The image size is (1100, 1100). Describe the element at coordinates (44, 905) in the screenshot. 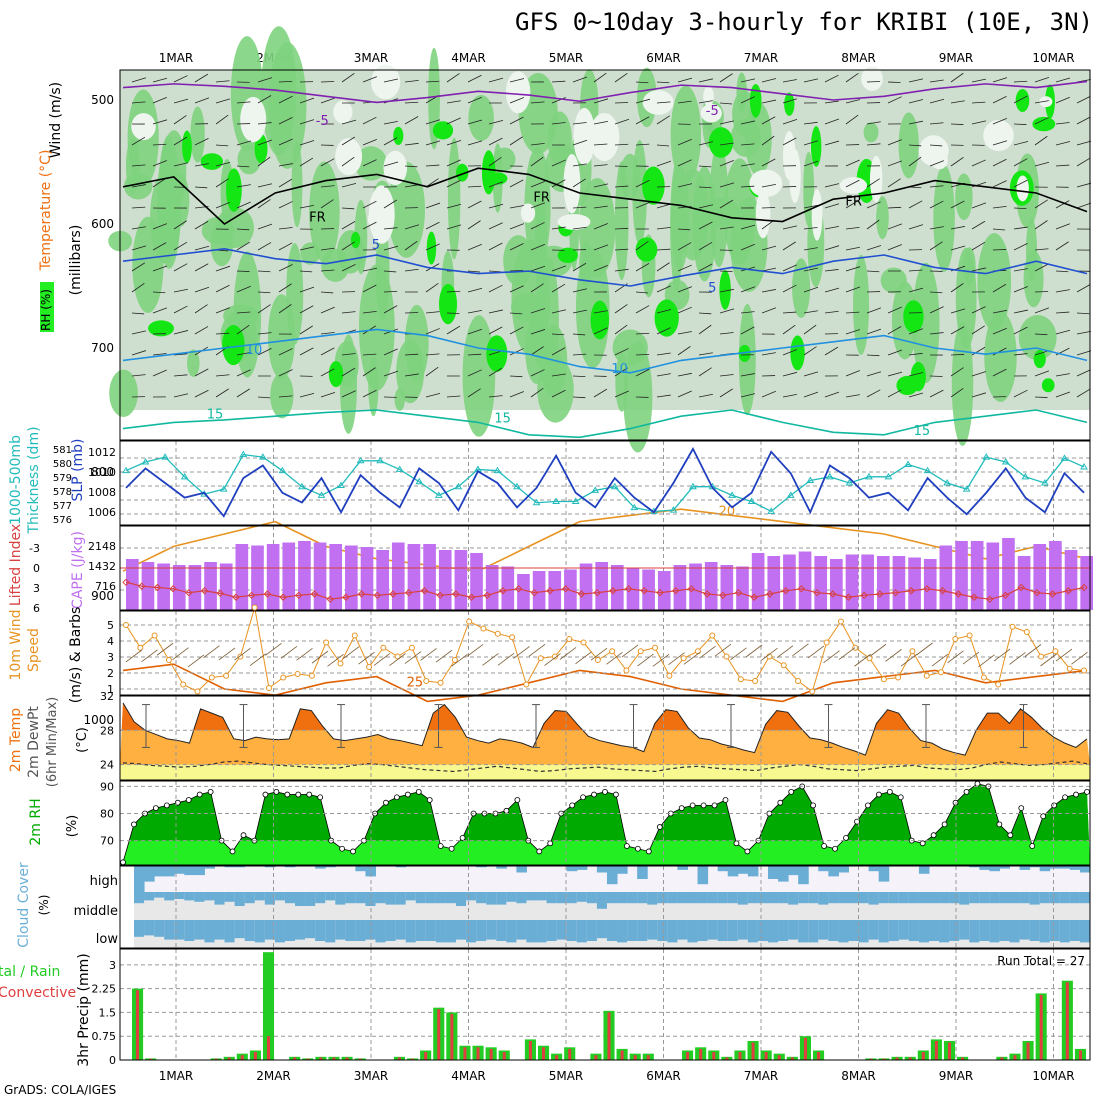

I see `axis-label-cloud-unit: (%)` at that location.